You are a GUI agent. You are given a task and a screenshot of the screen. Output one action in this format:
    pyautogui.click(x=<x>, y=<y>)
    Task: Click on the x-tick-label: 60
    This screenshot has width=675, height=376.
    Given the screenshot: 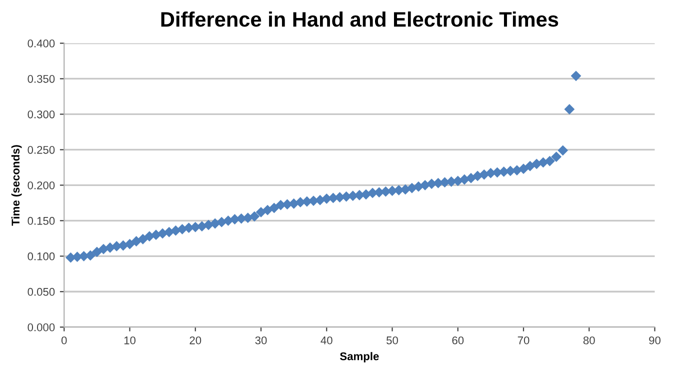 What is the action you would take?
    pyautogui.click(x=458, y=340)
    